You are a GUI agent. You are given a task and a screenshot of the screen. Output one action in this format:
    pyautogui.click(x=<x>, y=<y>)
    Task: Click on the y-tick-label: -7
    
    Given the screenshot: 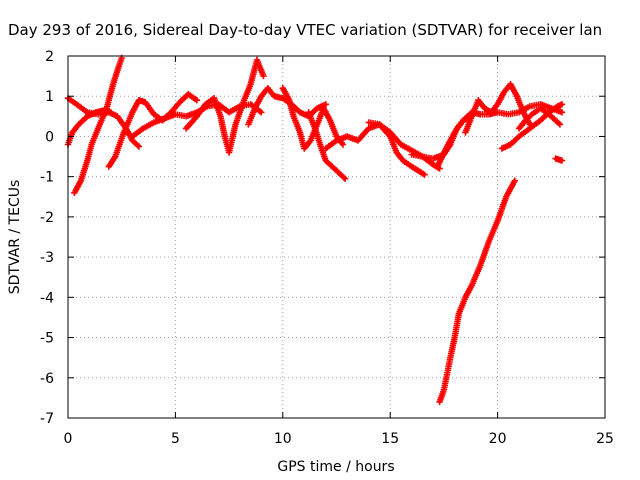 What is the action you would take?
    pyautogui.click(x=47, y=419)
    